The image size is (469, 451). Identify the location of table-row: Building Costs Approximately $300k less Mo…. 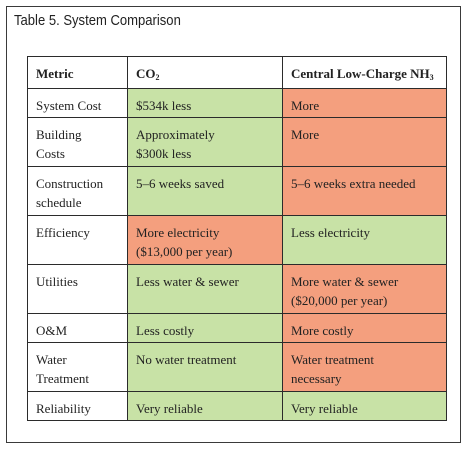
(237, 142).